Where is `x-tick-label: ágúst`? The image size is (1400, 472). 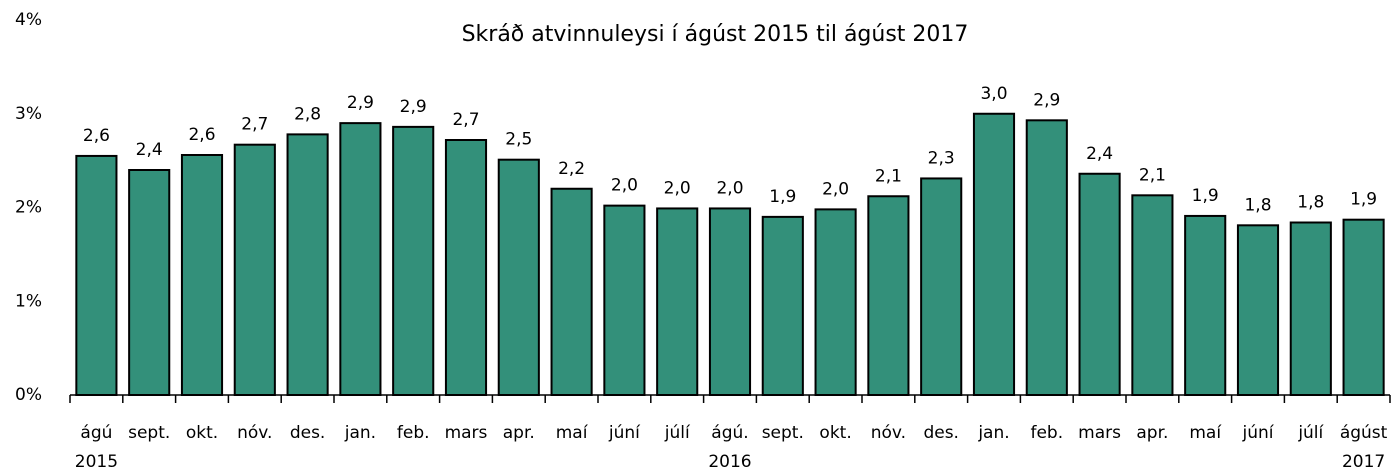
x-tick-label: ágúst is located at coordinates (1364, 433).